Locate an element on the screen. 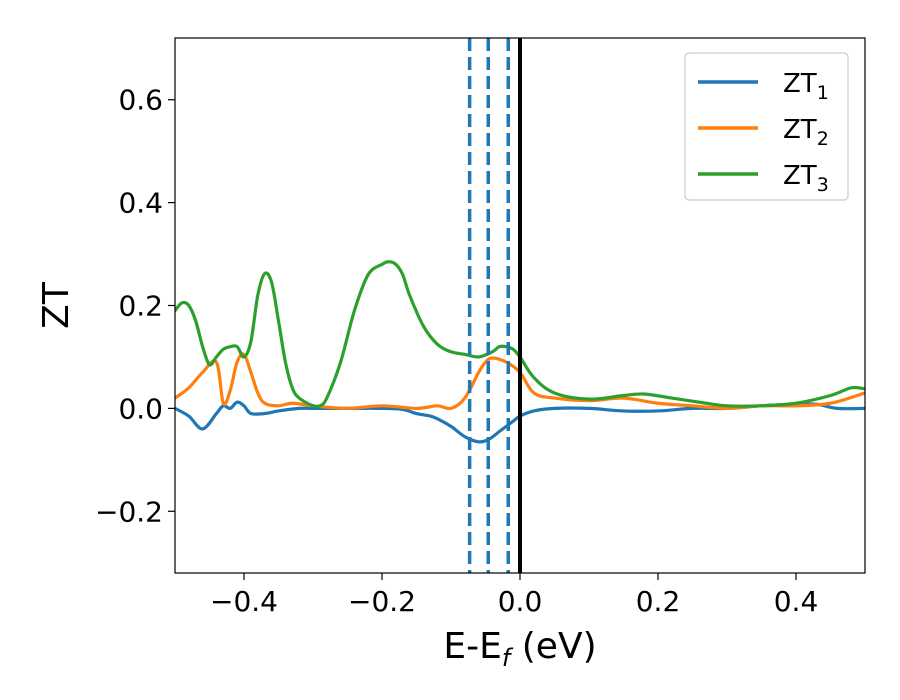 This screenshot has width=900, height=700. legend-label-zt1: ZT1 is located at coordinates (806, 86).